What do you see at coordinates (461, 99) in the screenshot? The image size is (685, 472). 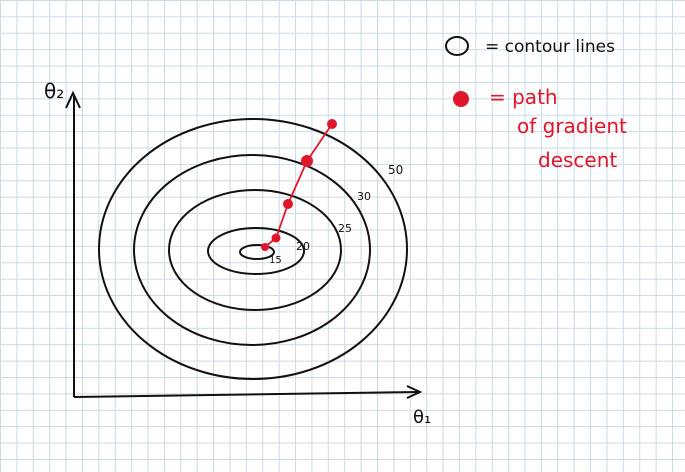 I see `path-legend-icon` at bounding box center [461, 99].